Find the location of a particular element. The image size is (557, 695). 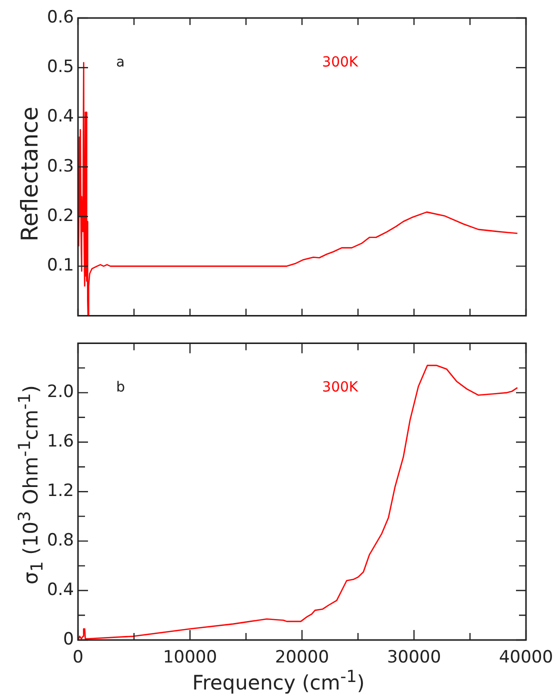

y-tick-label: 0.8 is located at coordinates (60, 540).